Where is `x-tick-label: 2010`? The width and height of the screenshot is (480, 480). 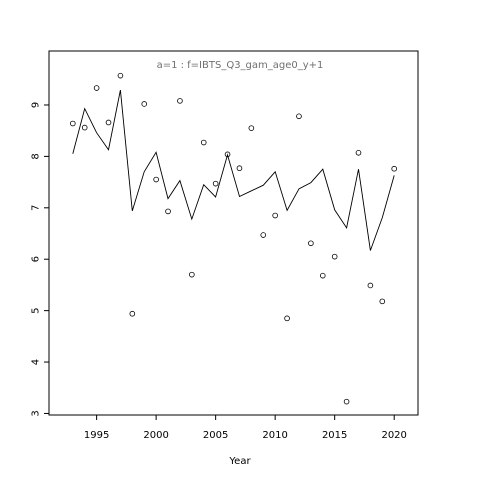 x-tick-label: 2010 is located at coordinates (274, 435).